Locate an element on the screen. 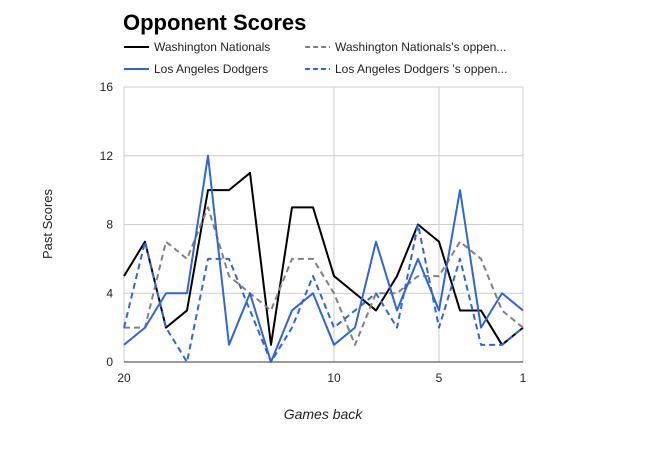 The width and height of the screenshot is (647, 453). legend-label: Los Angeles Dodgers is located at coordinates (211, 69).